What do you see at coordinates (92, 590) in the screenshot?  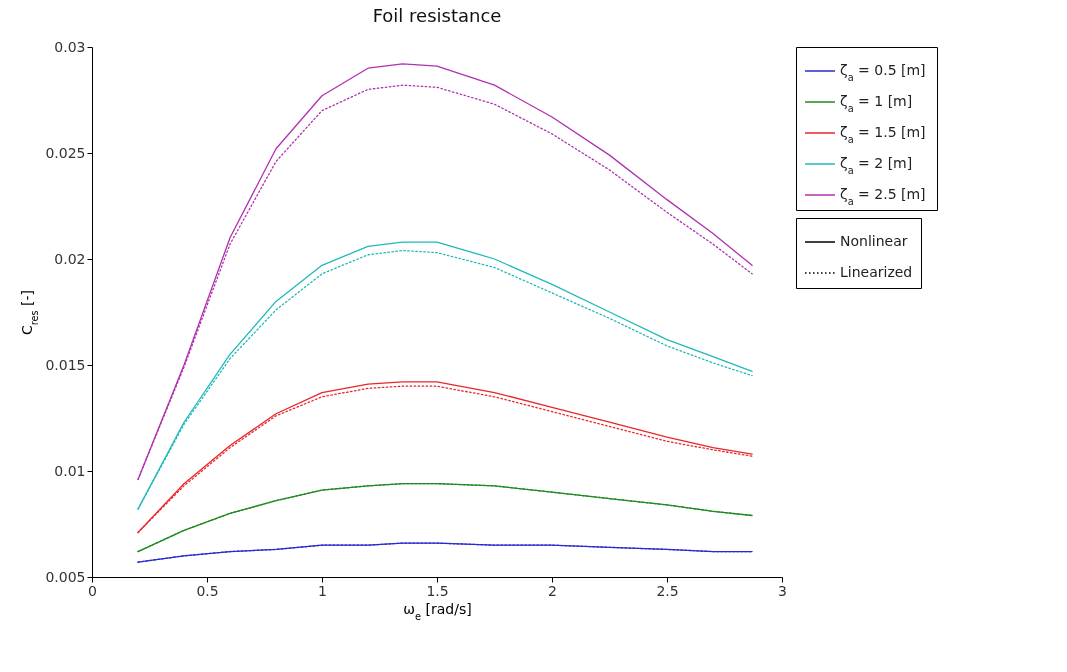 I see `x-tick-label: 0` at bounding box center [92, 590].